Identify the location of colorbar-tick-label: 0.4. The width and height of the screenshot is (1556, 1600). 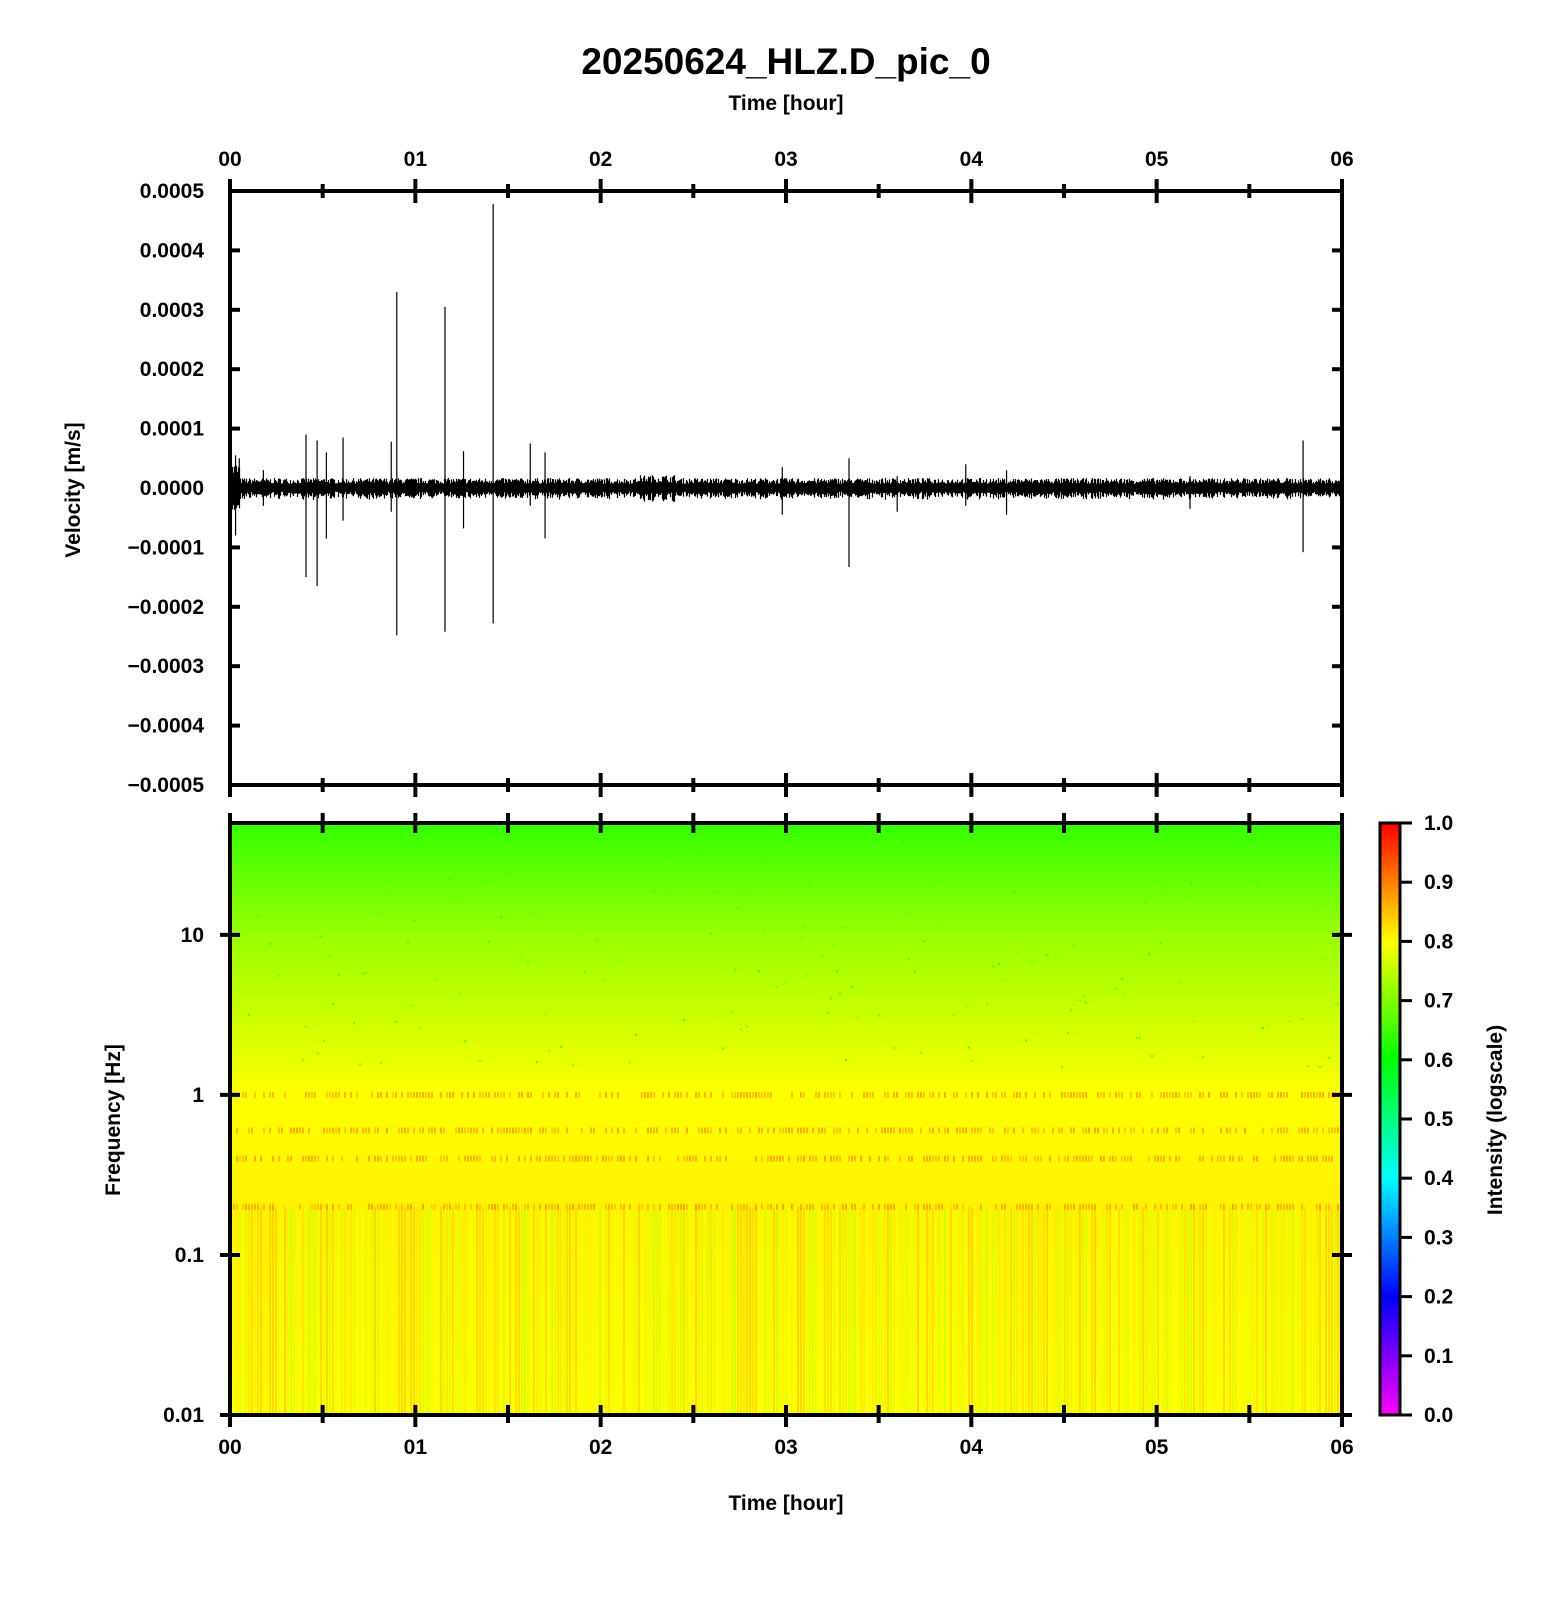
(1439, 1178).